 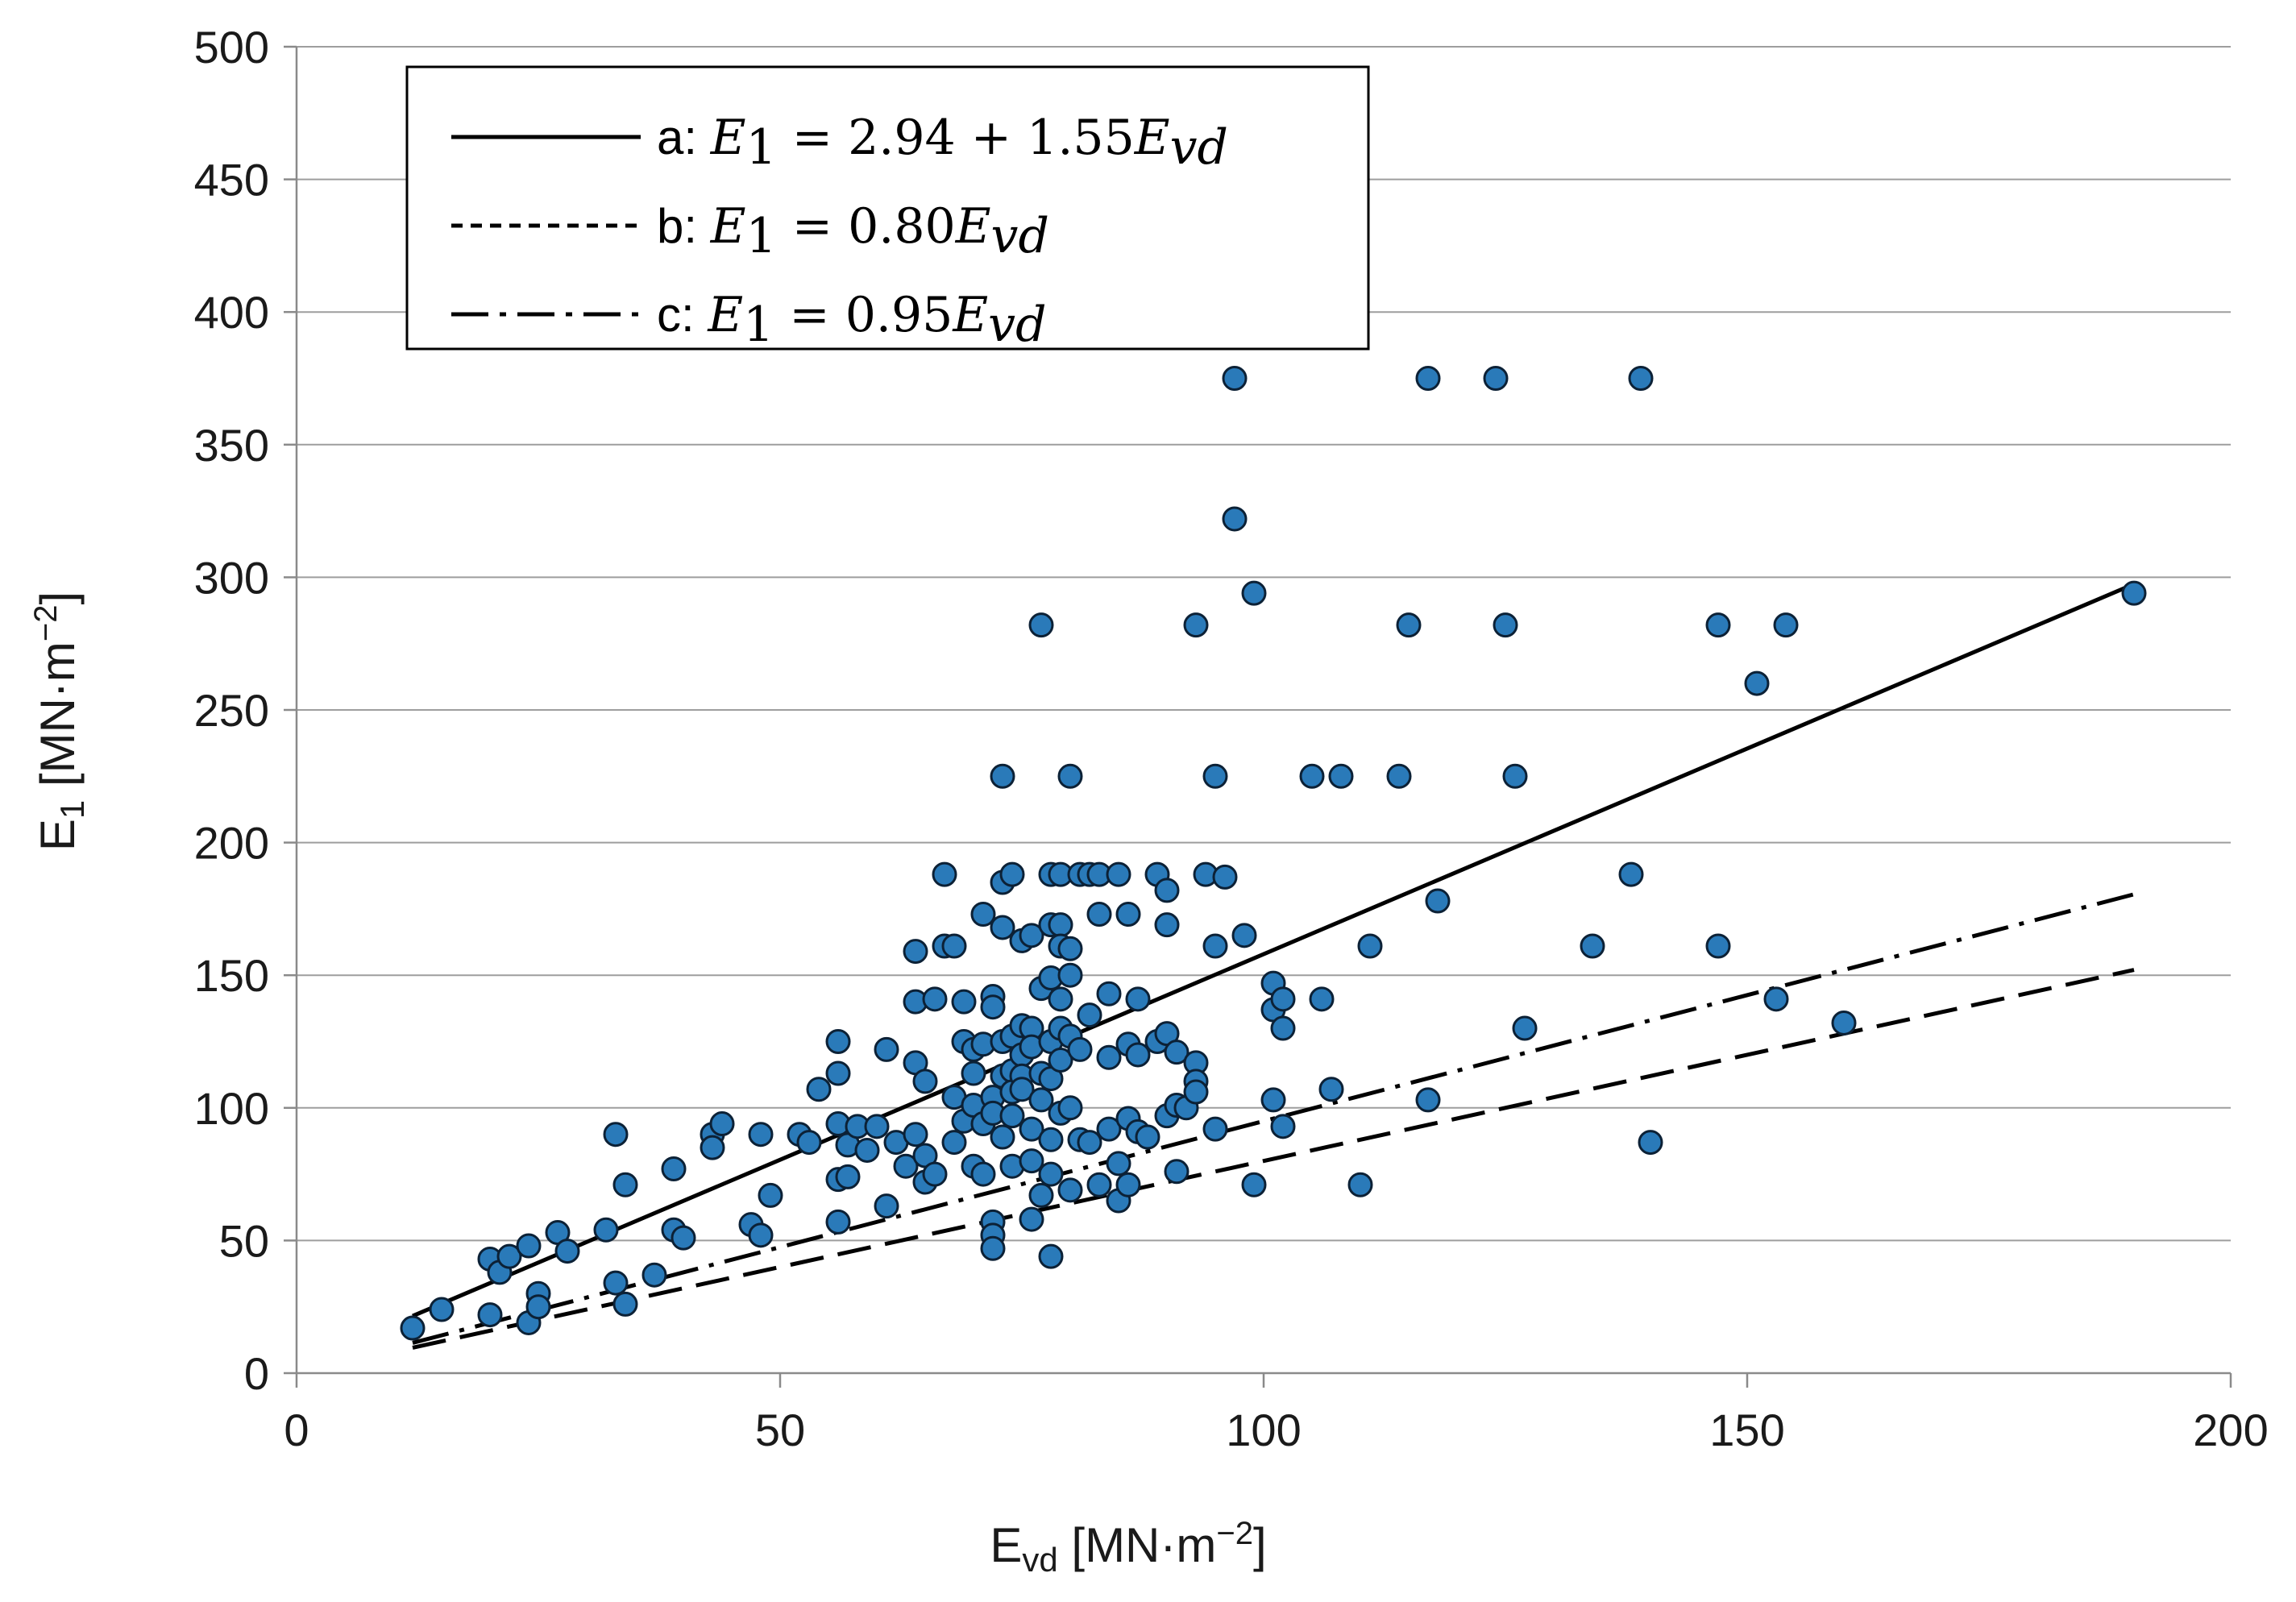 What do you see at coordinates (72, 809) in the screenshot?
I see `y-axis-title-subscript: 1` at bounding box center [72, 809].